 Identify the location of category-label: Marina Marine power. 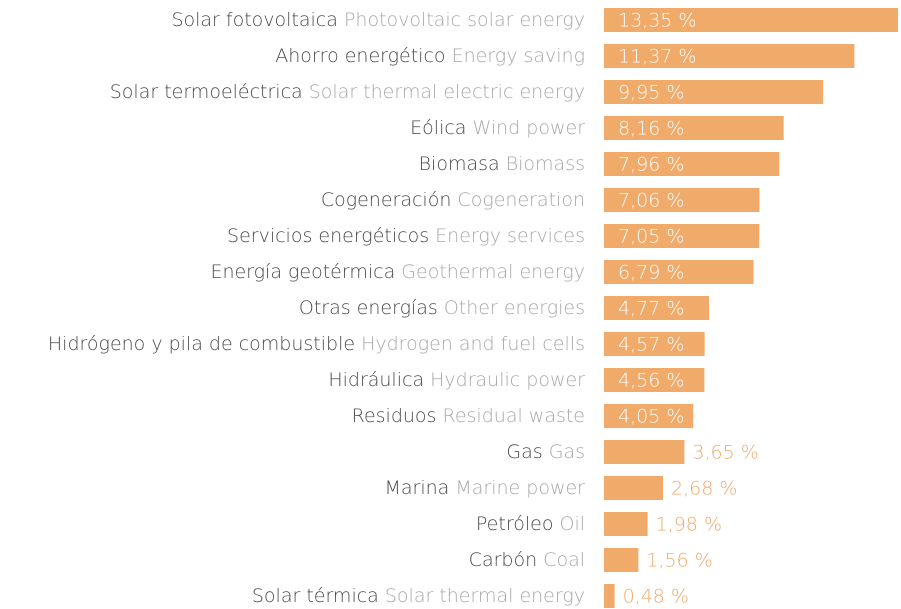
(485, 488).